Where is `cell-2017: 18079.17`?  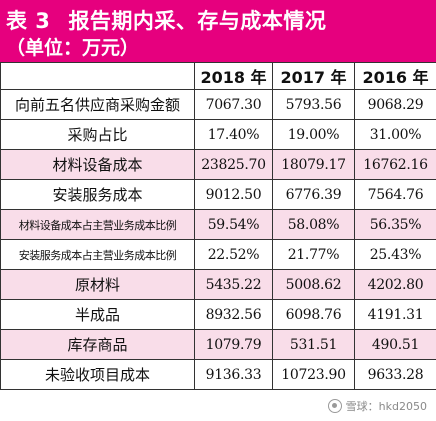 cell-2017: 18079.17 is located at coordinates (313, 164).